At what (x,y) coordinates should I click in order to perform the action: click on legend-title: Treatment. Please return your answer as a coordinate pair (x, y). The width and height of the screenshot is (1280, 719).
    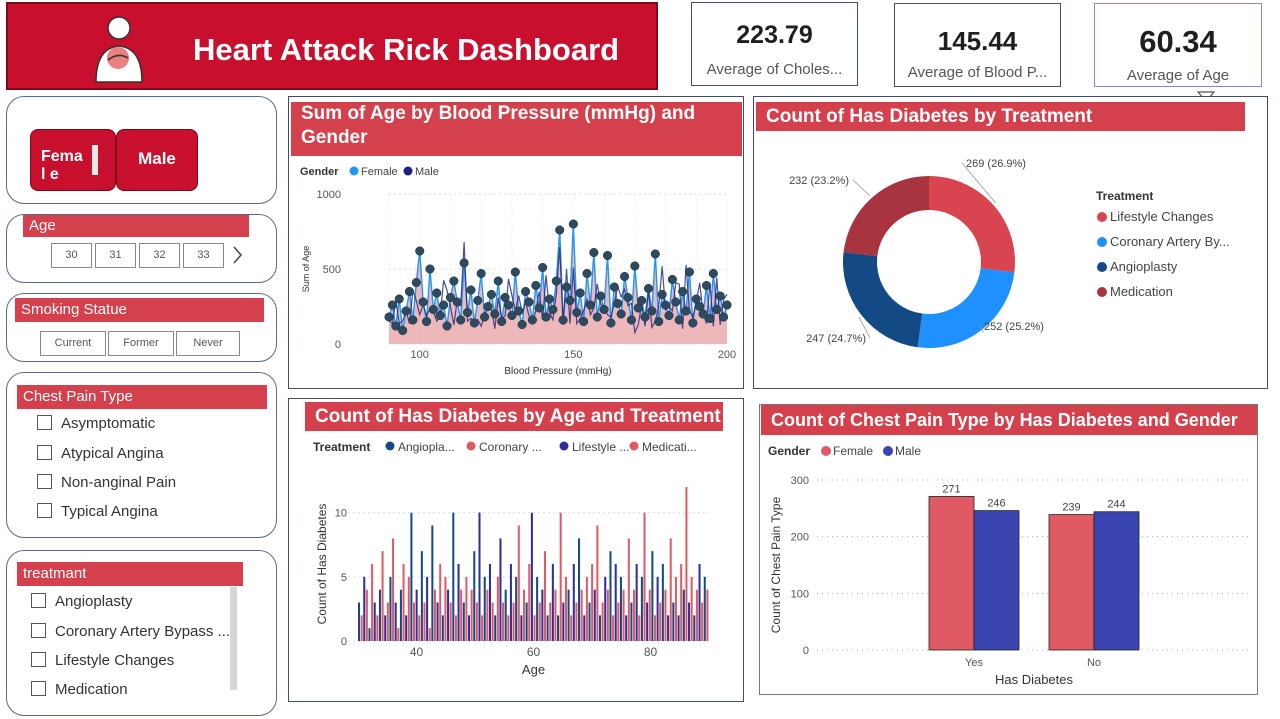
    Looking at the image, I should click on (341, 447).